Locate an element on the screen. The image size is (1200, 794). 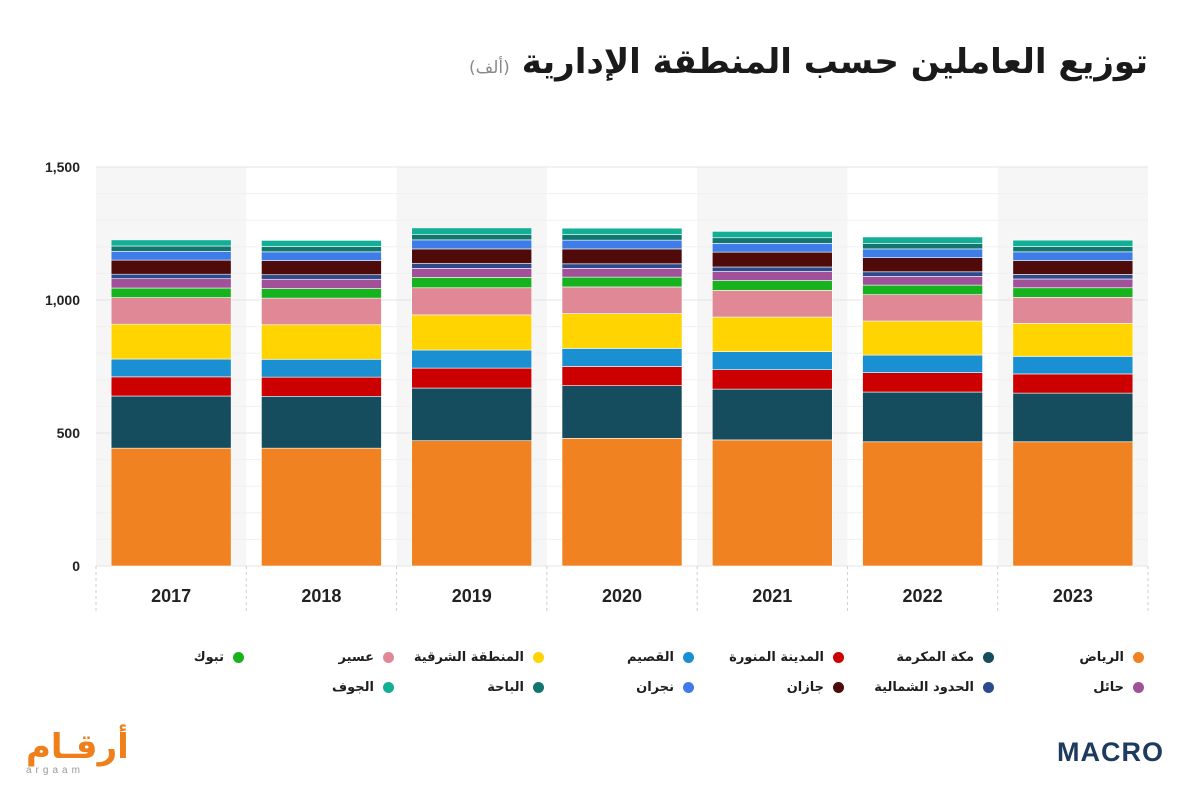
legend-label: المدينة المنورة is located at coordinates (776, 657).